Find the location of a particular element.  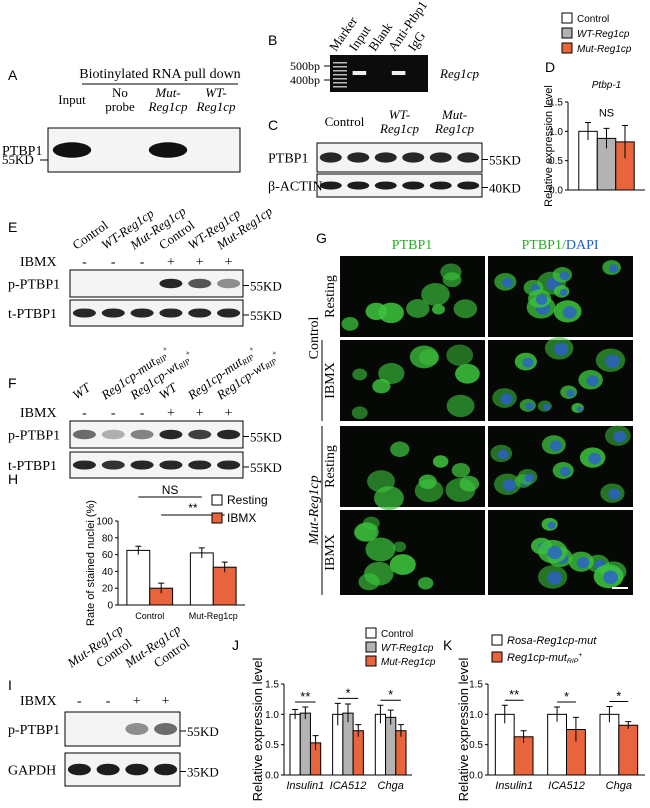

x-tick-label: Control is located at coordinates (149, 616).